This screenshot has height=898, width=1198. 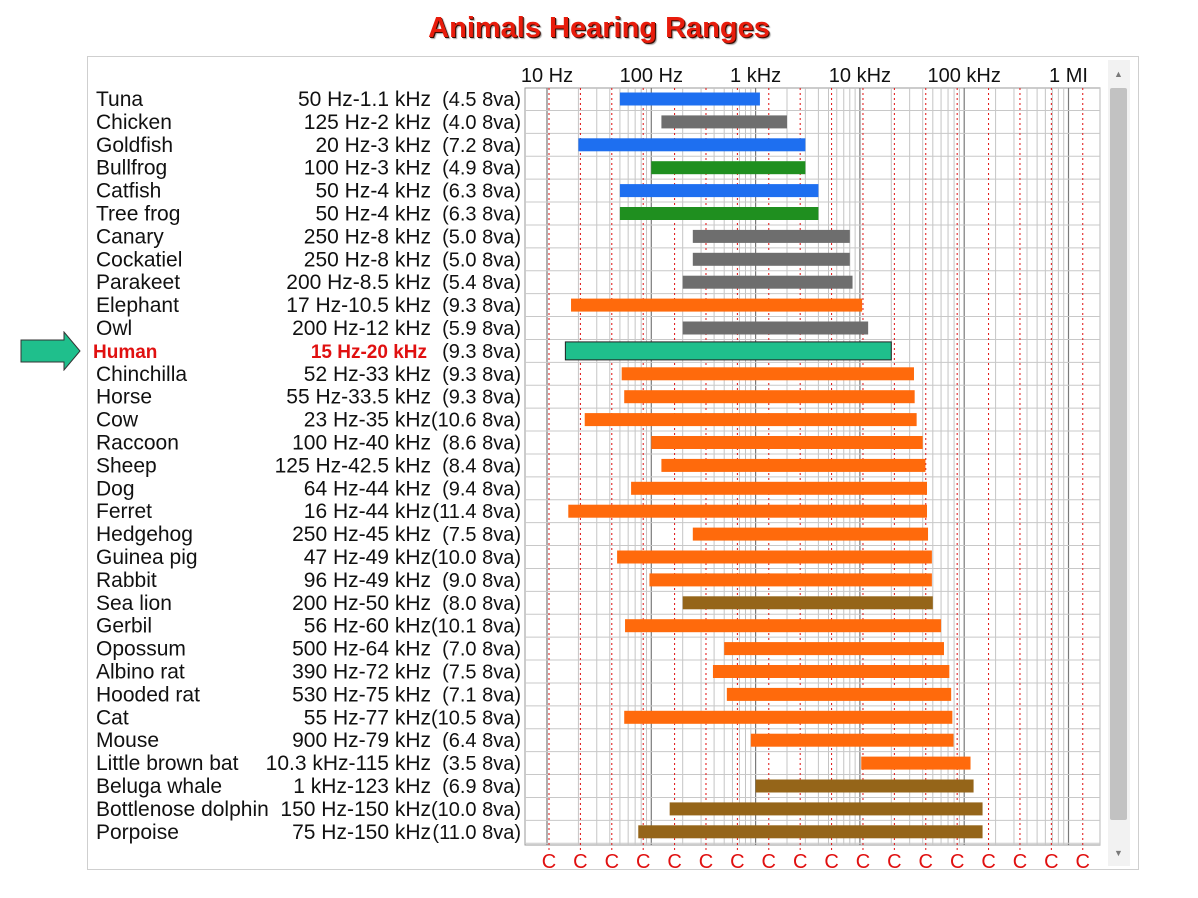 I want to click on row-range: 150 Hz-150 kHz, so click(x=355, y=809).